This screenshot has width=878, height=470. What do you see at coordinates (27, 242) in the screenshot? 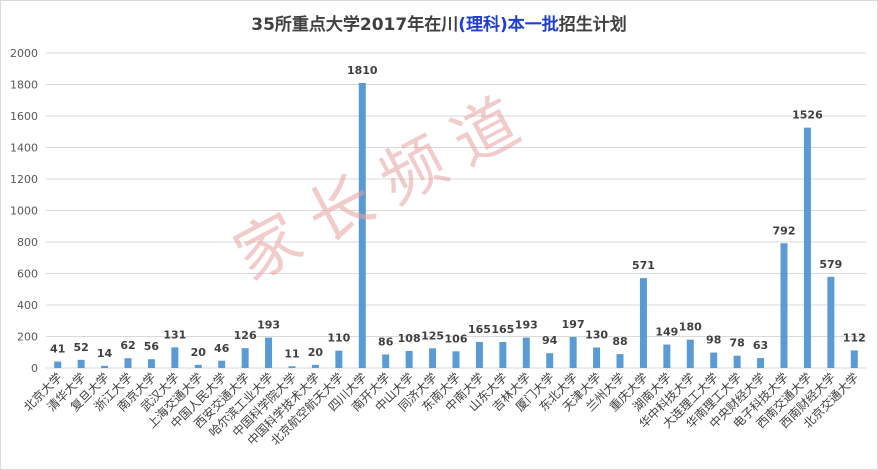
I see `y-tick-label: 800` at bounding box center [27, 242].